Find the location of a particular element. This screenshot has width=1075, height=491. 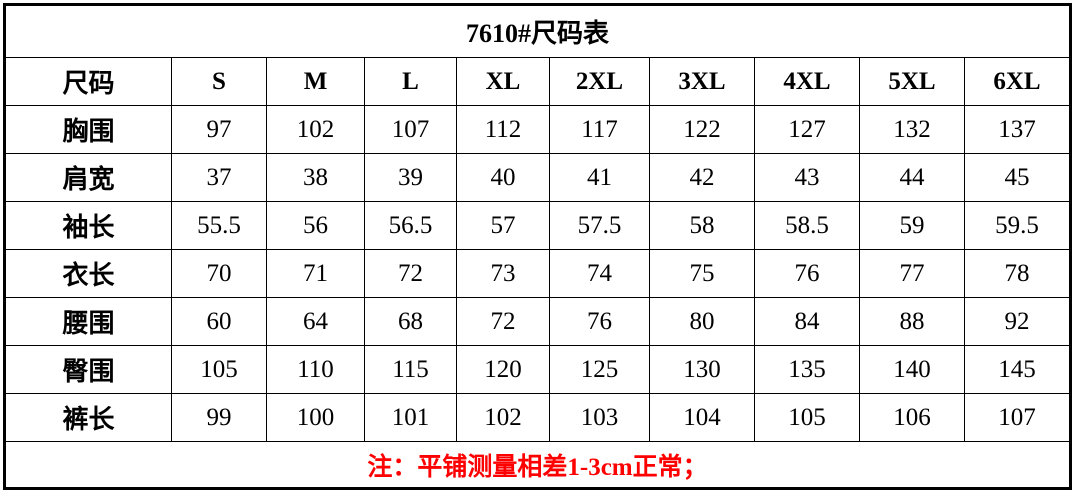

row-label: 胸围 is located at coordinates (88, 129).